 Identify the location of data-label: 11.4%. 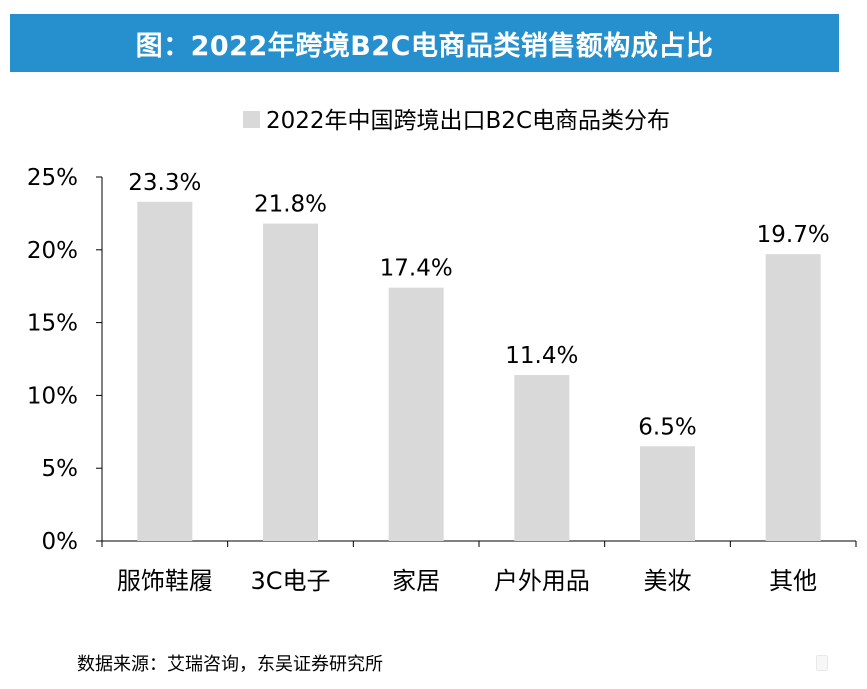
(541, 356).